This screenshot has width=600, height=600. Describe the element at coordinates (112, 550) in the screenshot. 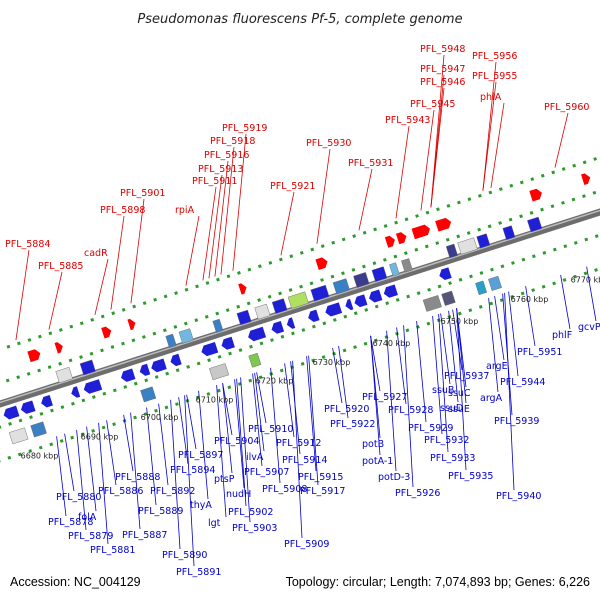

I see `gene-label-bottom: PFL_5881` at that location.